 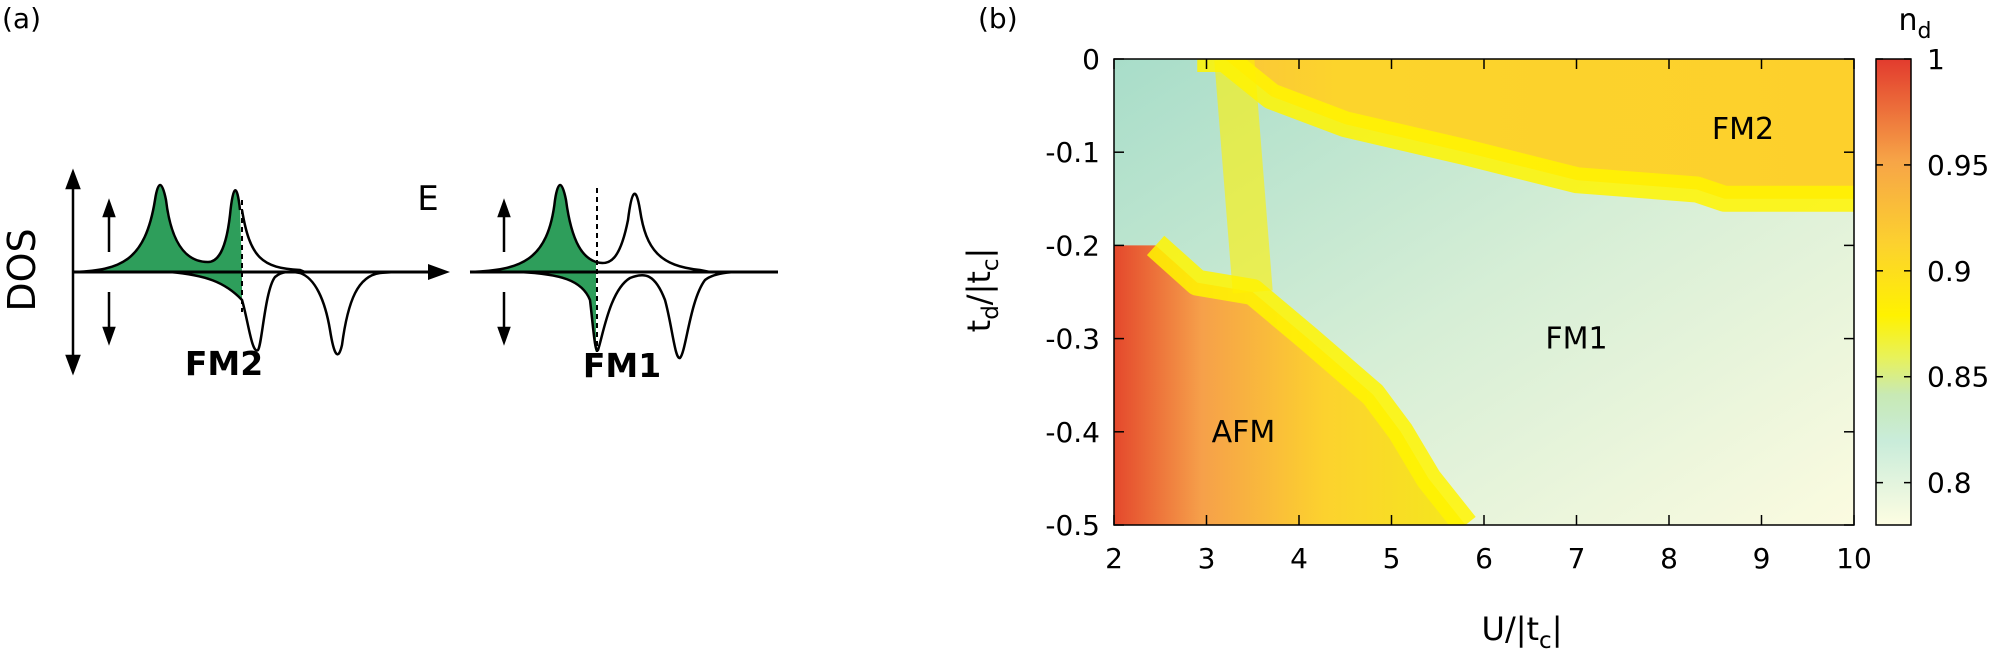 I want to click on fm2-spin-up-arrow-icon, so click(x=109, y=225).